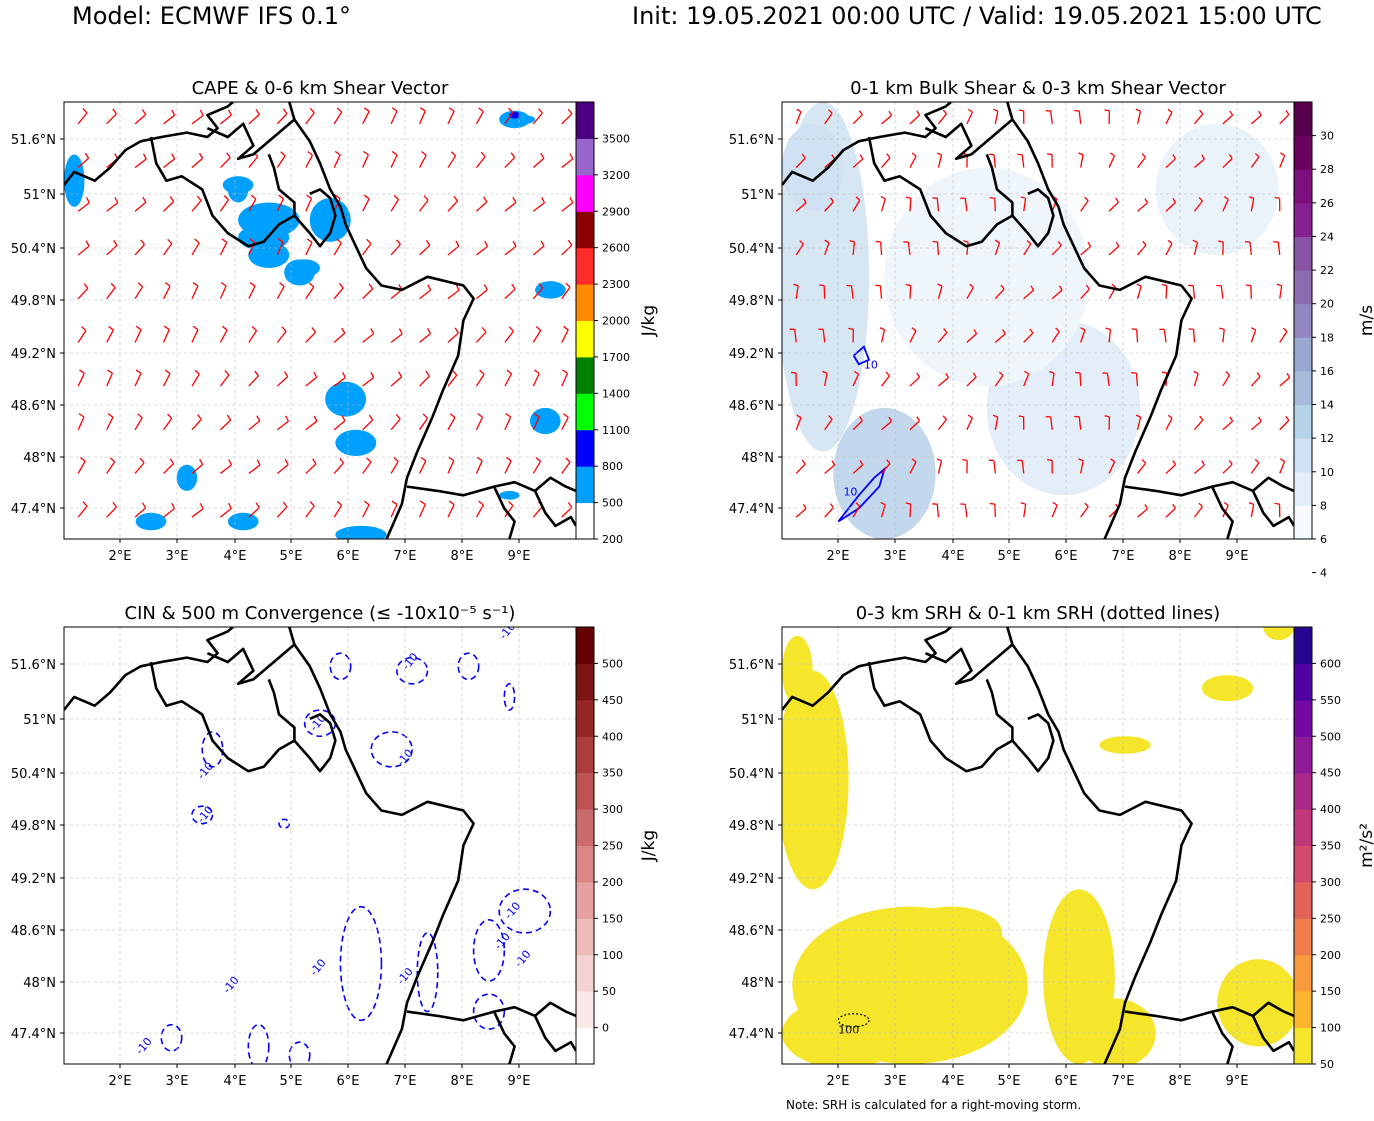 This screenshot has width=1374, height=1121. Describe the element at coordinates (757, 458) in the screenshot. I see `y-tick-label: 48°N` at that location.